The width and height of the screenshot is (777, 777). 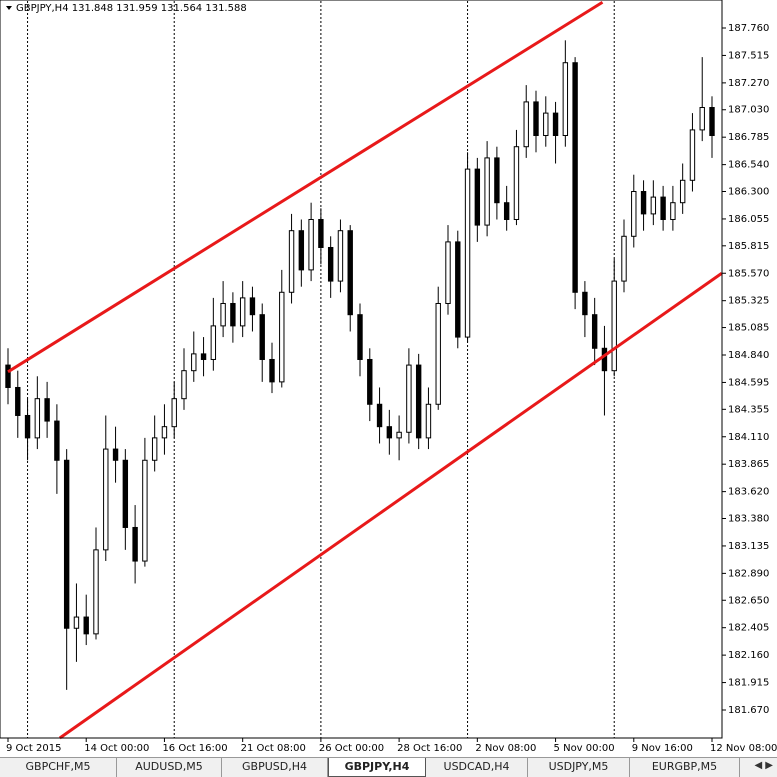 What do you see at coordinates (748, 492) in the screenshot?
I see `y-tick-label: 183.620` at bounding box center [748, 492].